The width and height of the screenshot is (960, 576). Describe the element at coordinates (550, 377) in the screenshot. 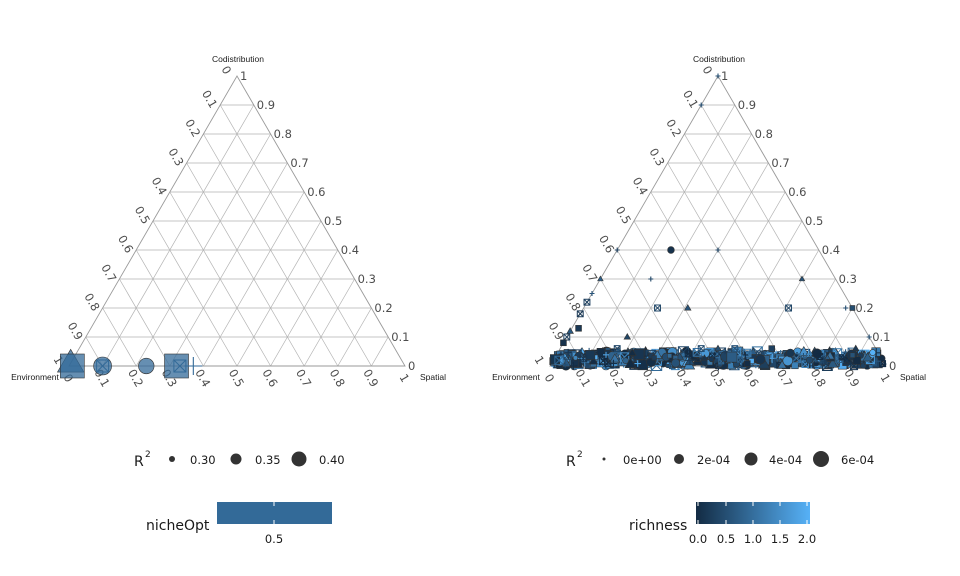

I see `tick-label-bottom: 0` at that location.